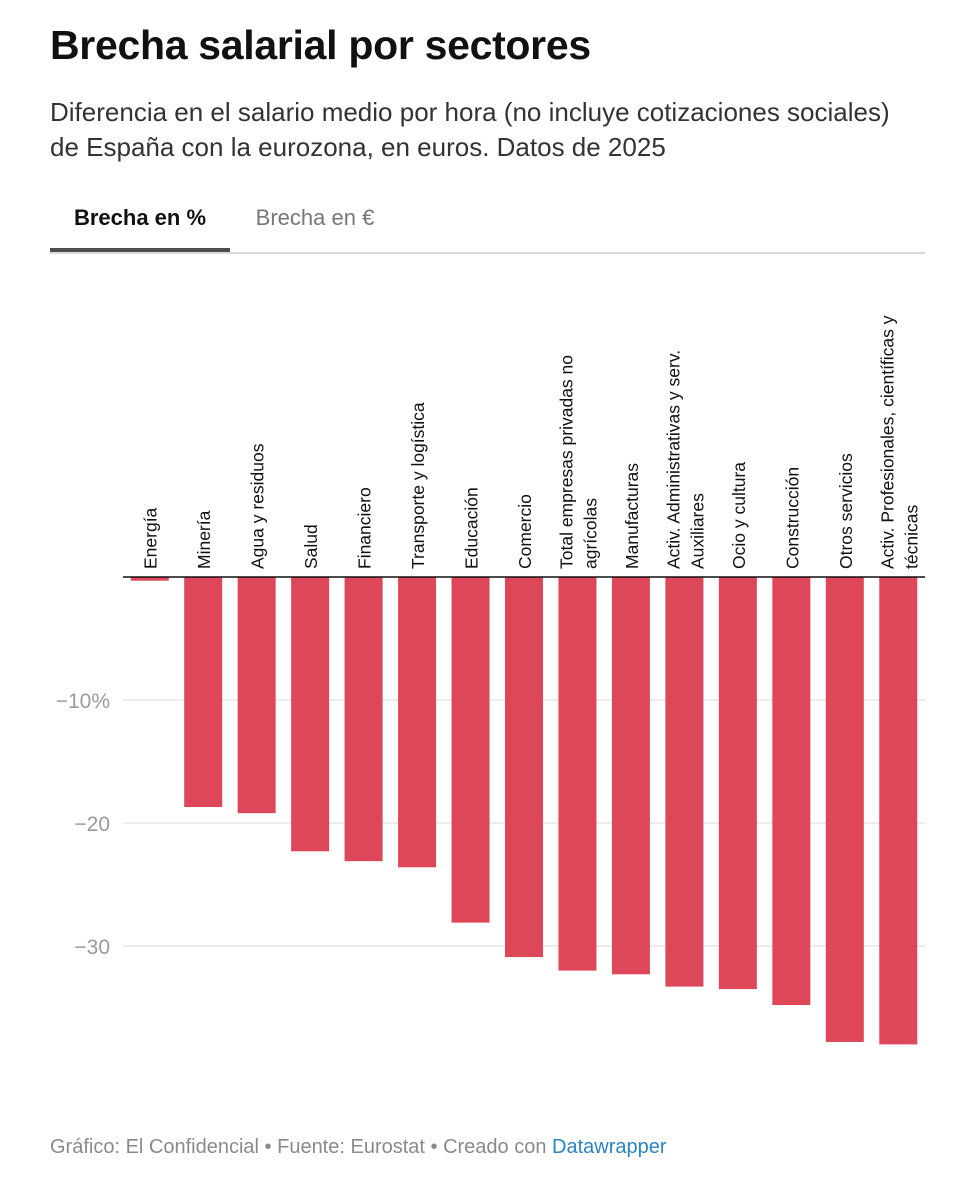 The width and height of the screenshot is (954, 1200). I want to click on category-label: Ocio y cultura, so click(739, 515).